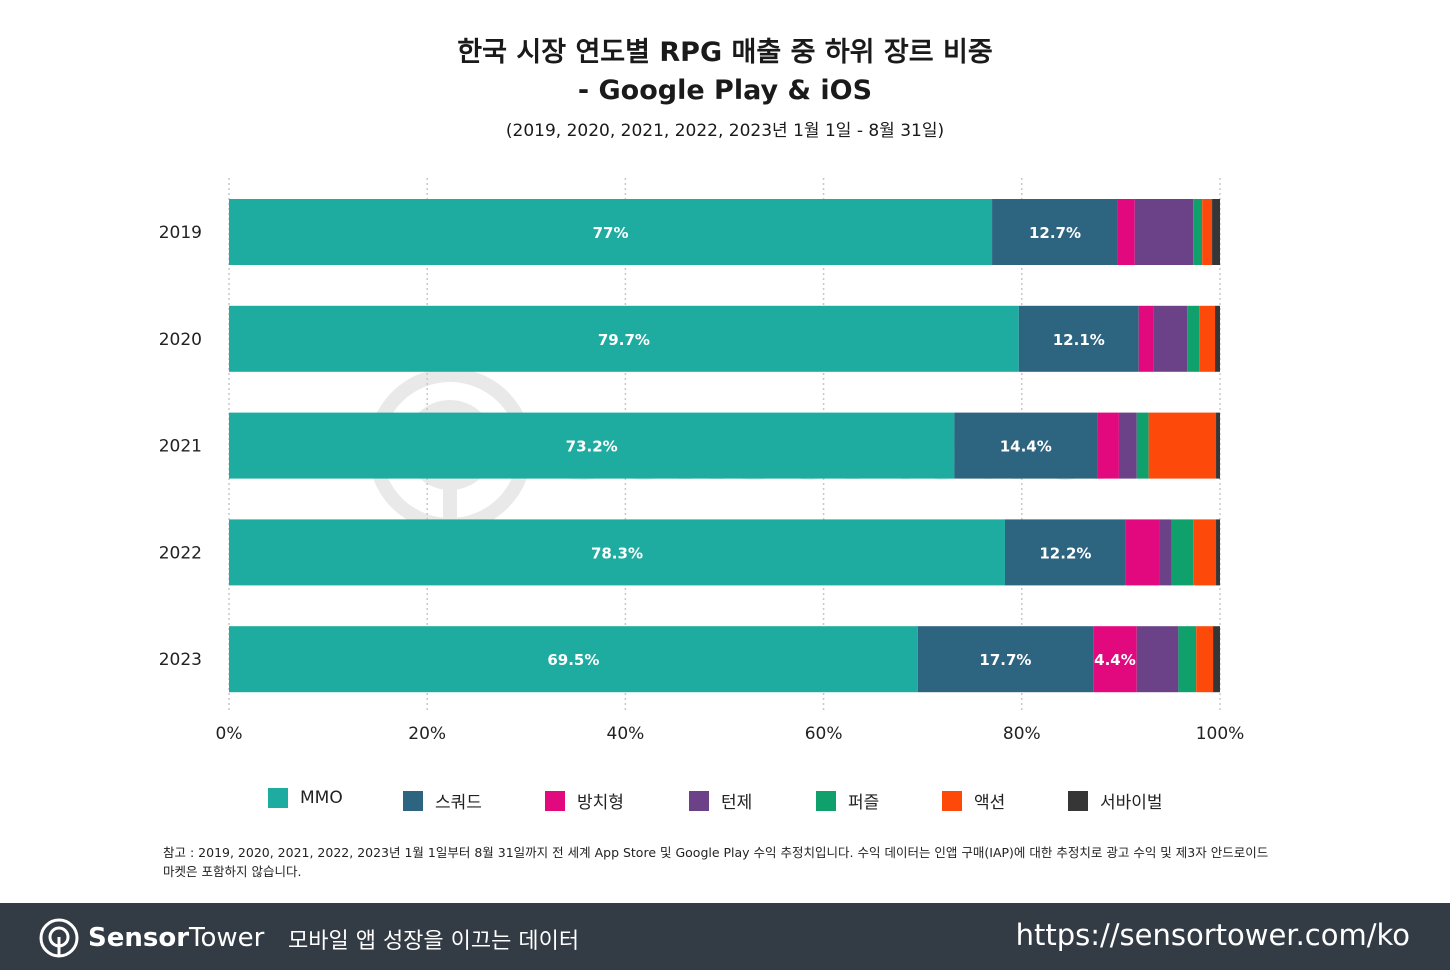  Describe the element at coordinates (434, 941) in the screenshot. I see `footer-tagline: 모바일 앱 성장을 이끄는 데이터` at that location.